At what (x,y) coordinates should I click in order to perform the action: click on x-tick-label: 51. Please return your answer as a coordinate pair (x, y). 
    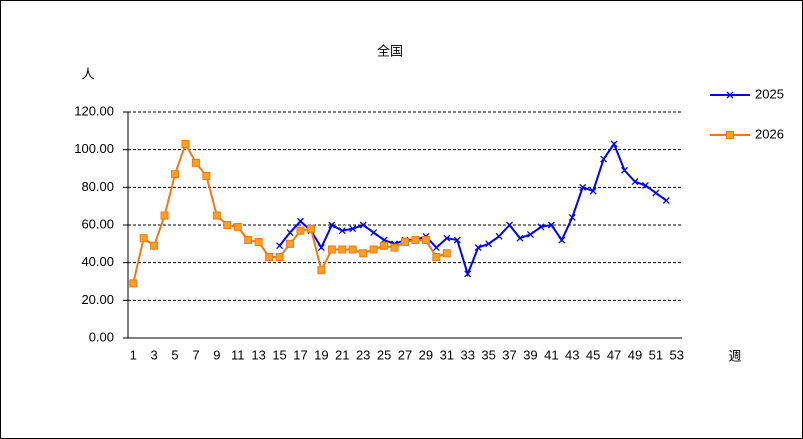
    Looking at the image, I should click on (656, 354).